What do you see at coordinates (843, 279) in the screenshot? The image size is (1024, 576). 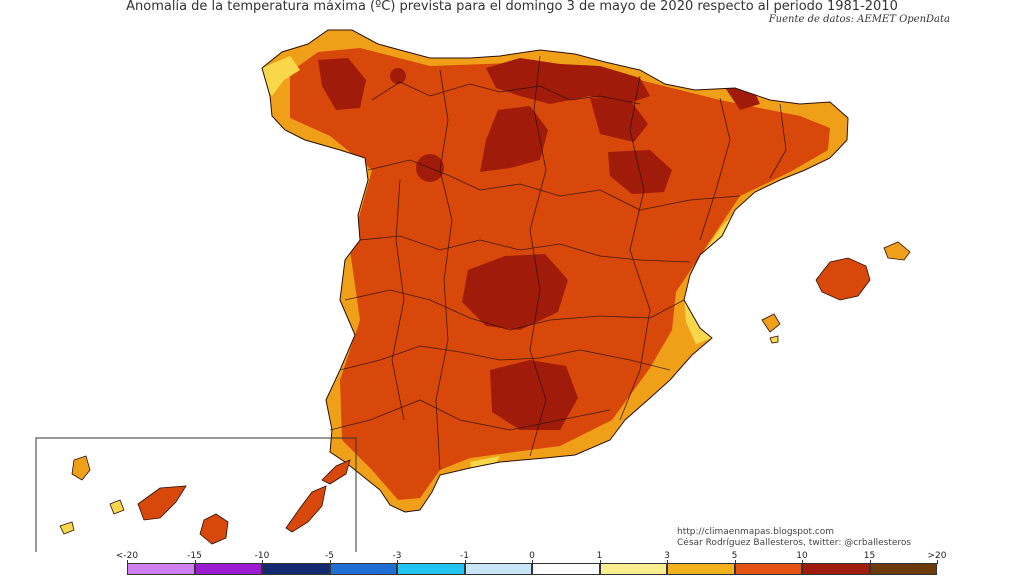 I see `island-mallorca` at bounding box center [843, 279].